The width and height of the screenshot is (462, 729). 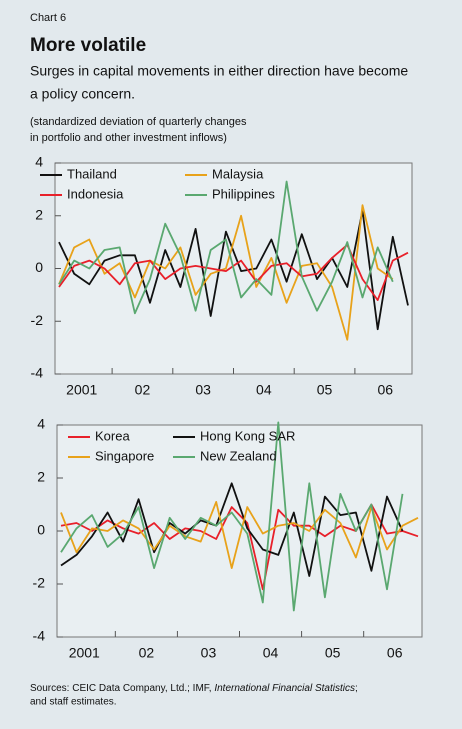 What do you see at coordinates (243, 193) in the screenshot?
I see `legend-label: Philippines` at bounding box center [243, 193].